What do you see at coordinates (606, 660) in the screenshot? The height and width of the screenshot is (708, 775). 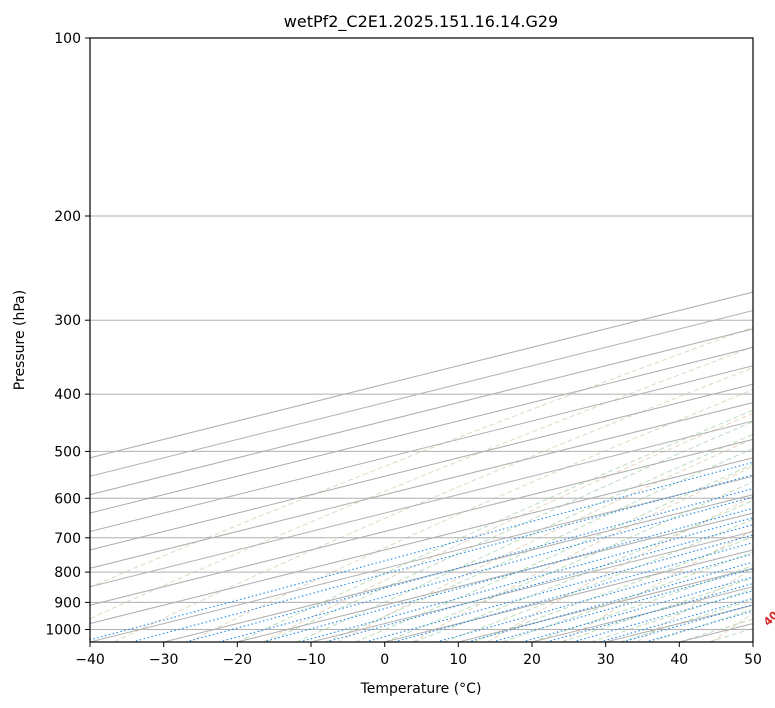 I see `x-tick-label: 30` at bounding box center [606, 660].